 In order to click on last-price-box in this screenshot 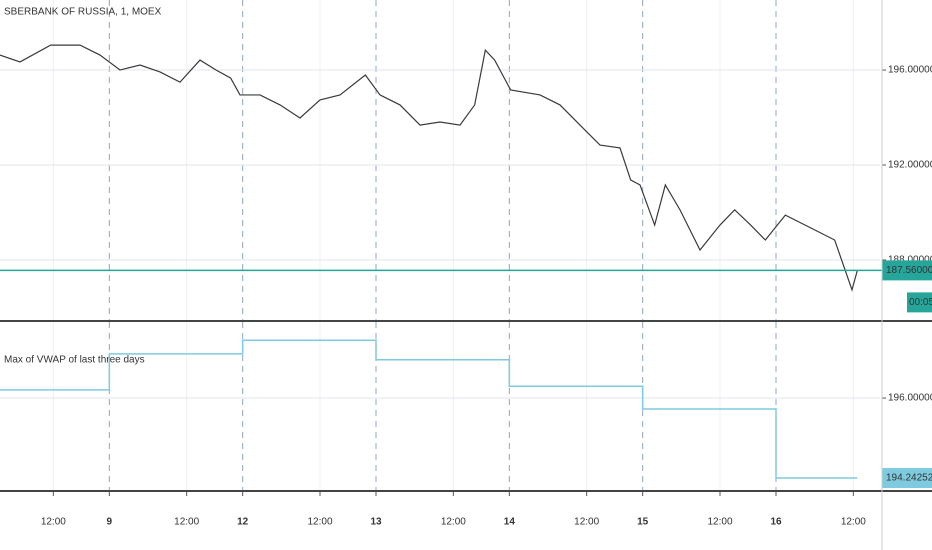, I will do `click(907, 270)`.